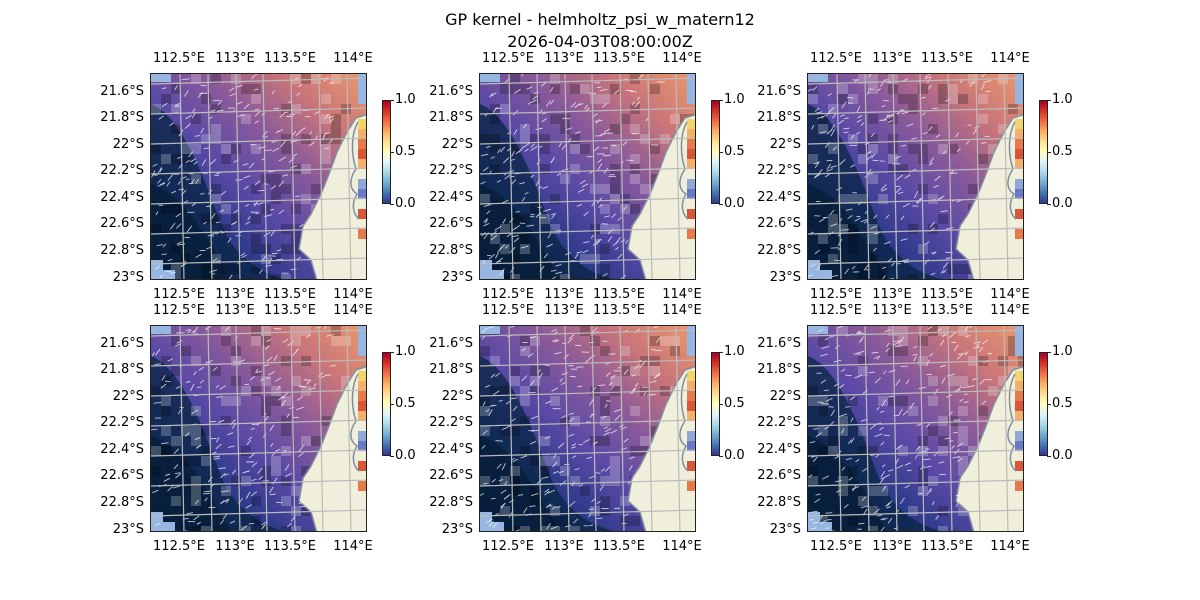  Describe the element at coordinates (600, 19) in the screenshot. I see `figure-title: GP kernel - helmholtz_psi_w_matern12` at that location.